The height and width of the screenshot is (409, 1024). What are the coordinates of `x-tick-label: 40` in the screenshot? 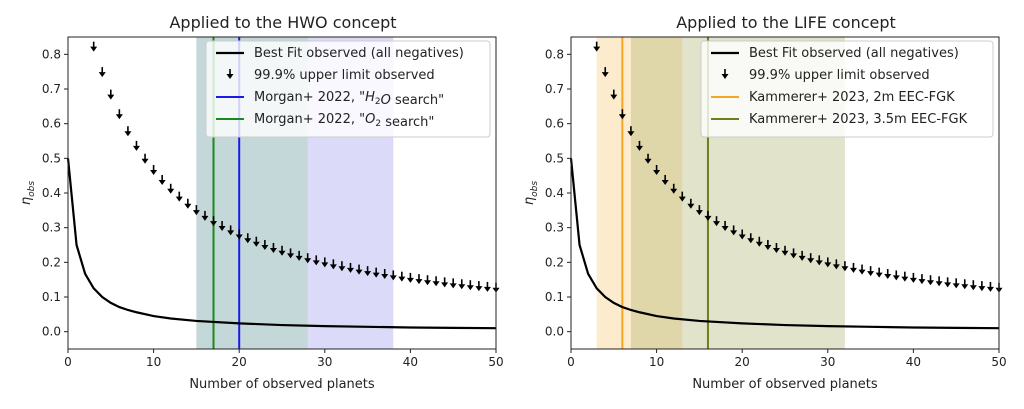 It's located at (913, 362).